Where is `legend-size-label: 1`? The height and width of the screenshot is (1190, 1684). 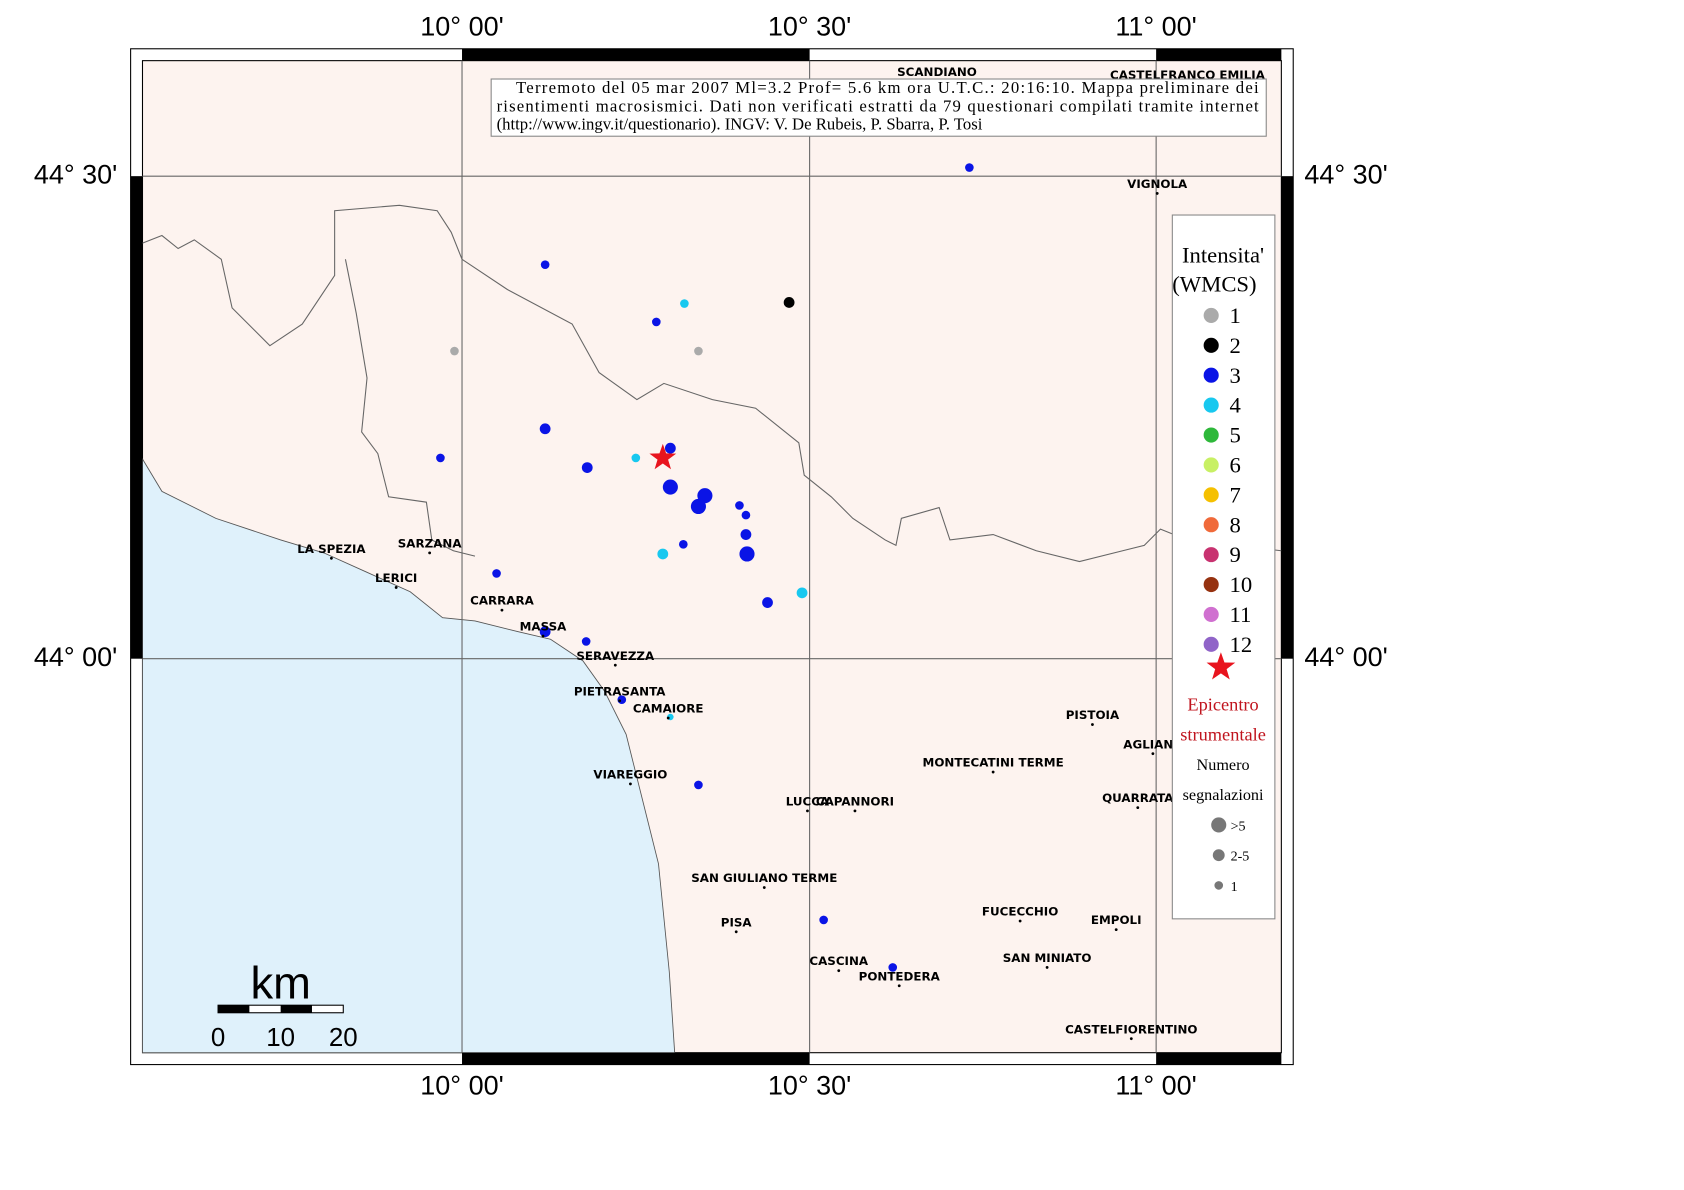
legend-size-label: 1 is located at coordinates (1234, 887).